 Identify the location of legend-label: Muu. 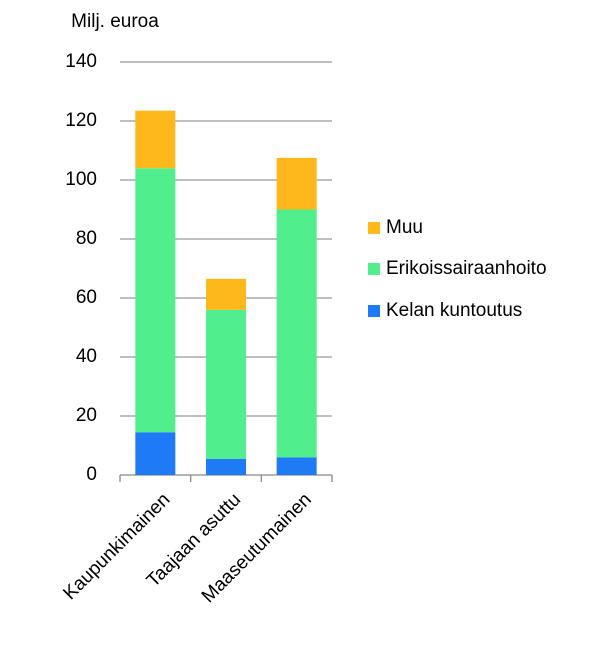
(404, 227).